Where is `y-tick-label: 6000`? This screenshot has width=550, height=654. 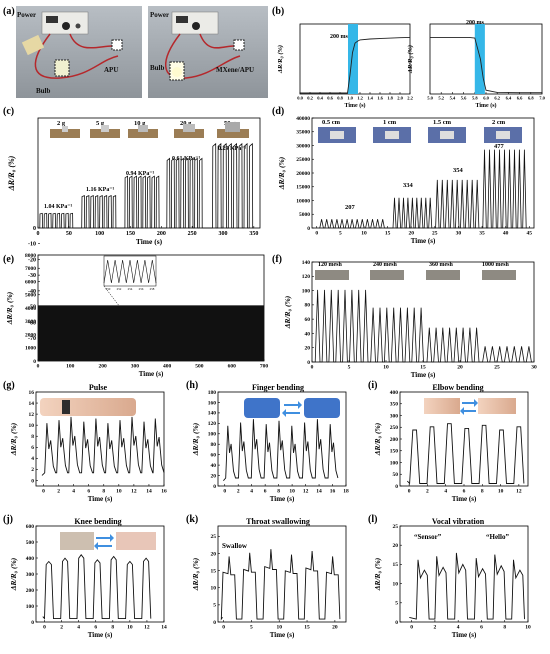 y-tick-label: 6000 is located at coordinates (30, 282).